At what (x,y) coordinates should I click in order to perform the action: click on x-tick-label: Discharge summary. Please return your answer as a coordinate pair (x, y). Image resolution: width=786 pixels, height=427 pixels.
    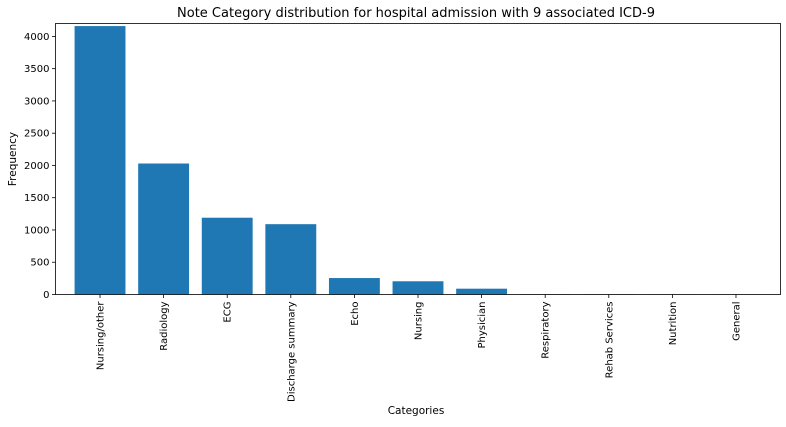
    Looking at the image, I should click on (291, 351).